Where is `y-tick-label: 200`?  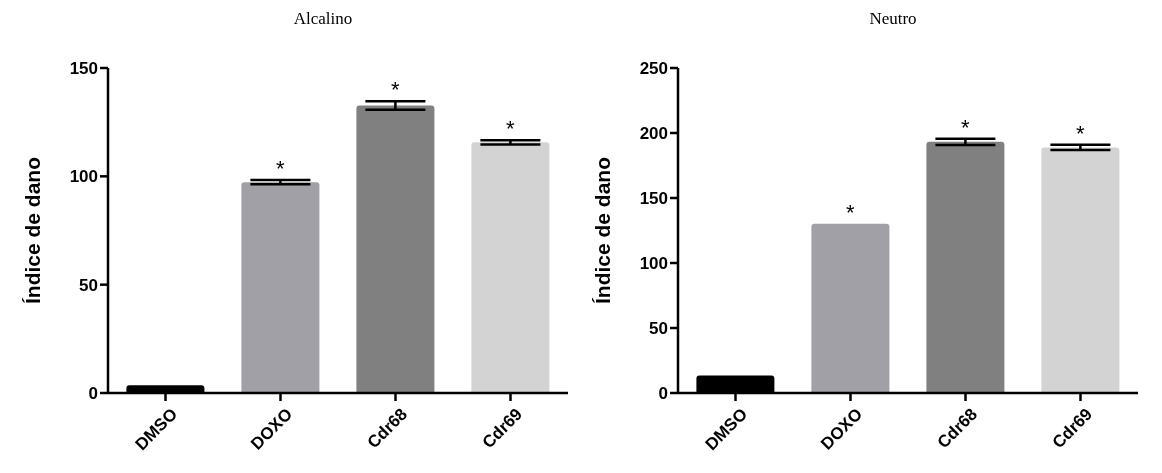
y-tick-label: 200 is located at coordinates (653, 134).